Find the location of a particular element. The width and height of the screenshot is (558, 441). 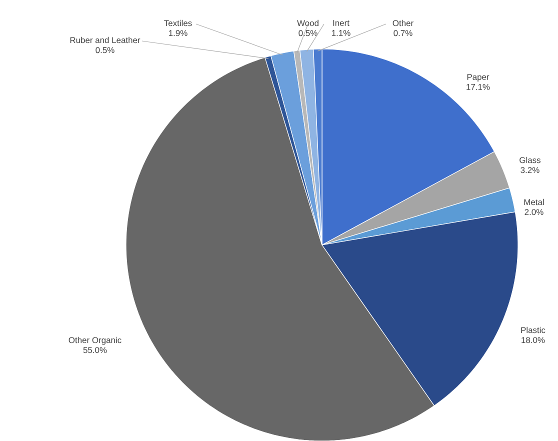

slice-label: Plastic is located at coordinates (533, 329).